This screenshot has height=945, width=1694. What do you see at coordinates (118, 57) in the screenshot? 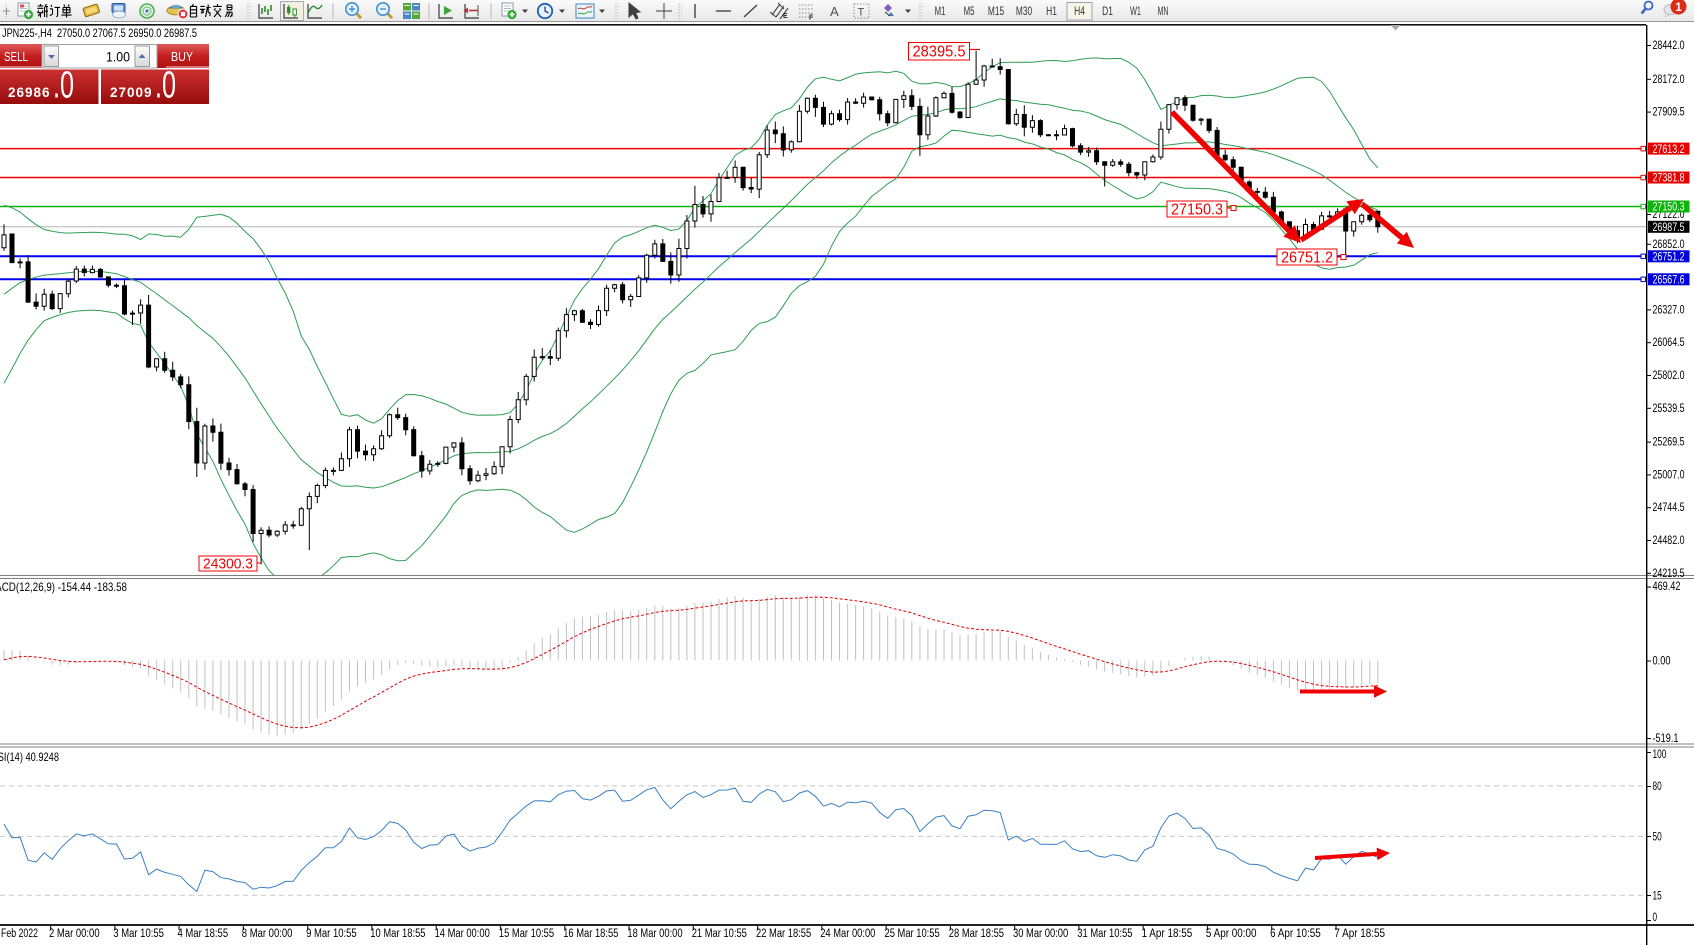
I see `svg-text: 1.00` at bounding box center [118, 57].